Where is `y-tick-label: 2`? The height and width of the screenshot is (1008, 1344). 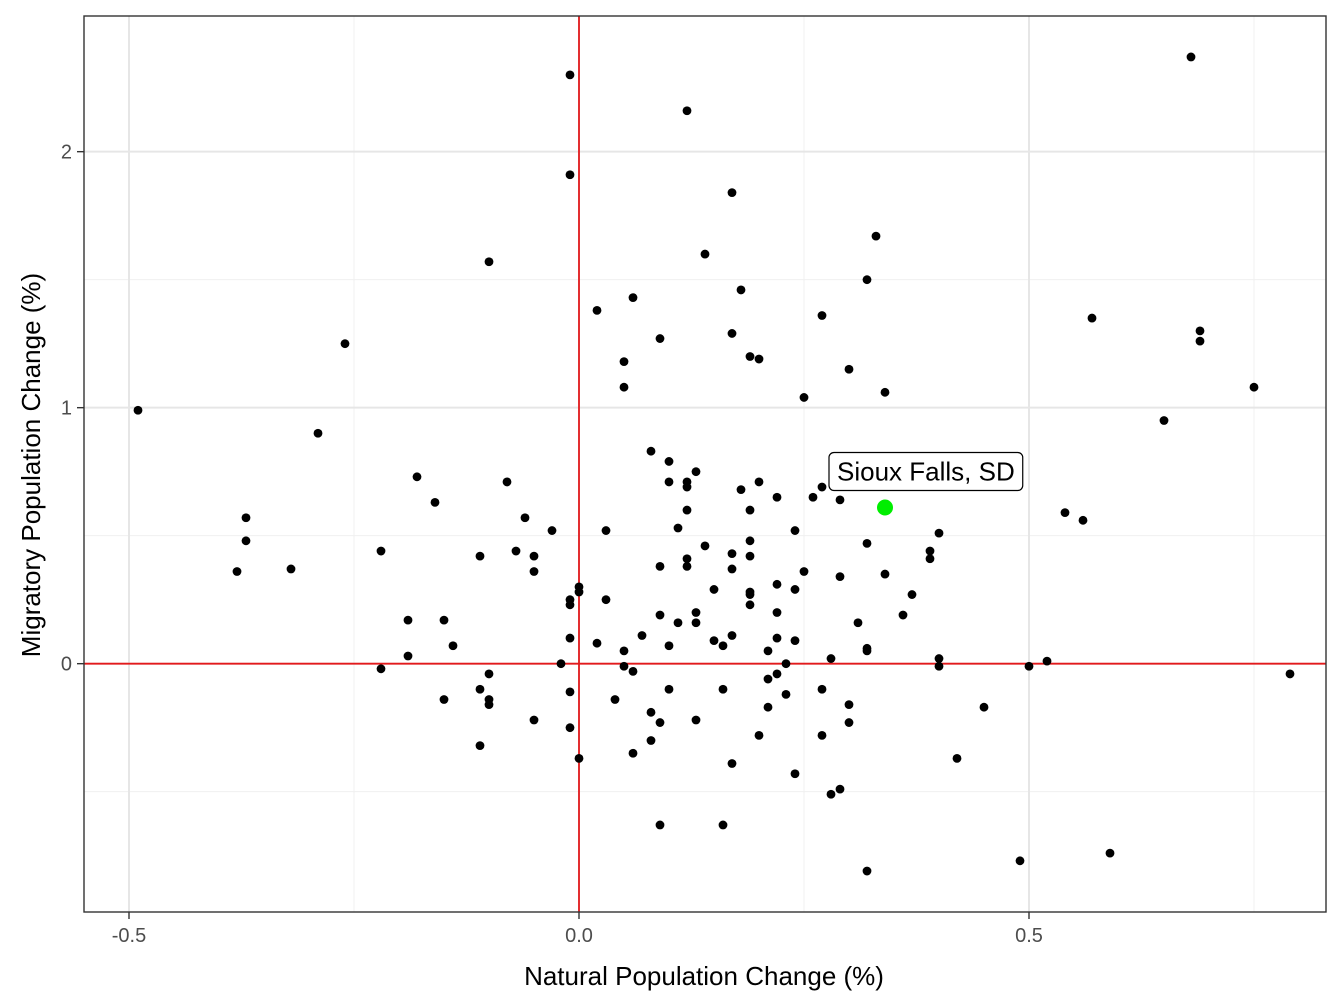
y-tick-label: 2 is located at coordinates (66, 153).